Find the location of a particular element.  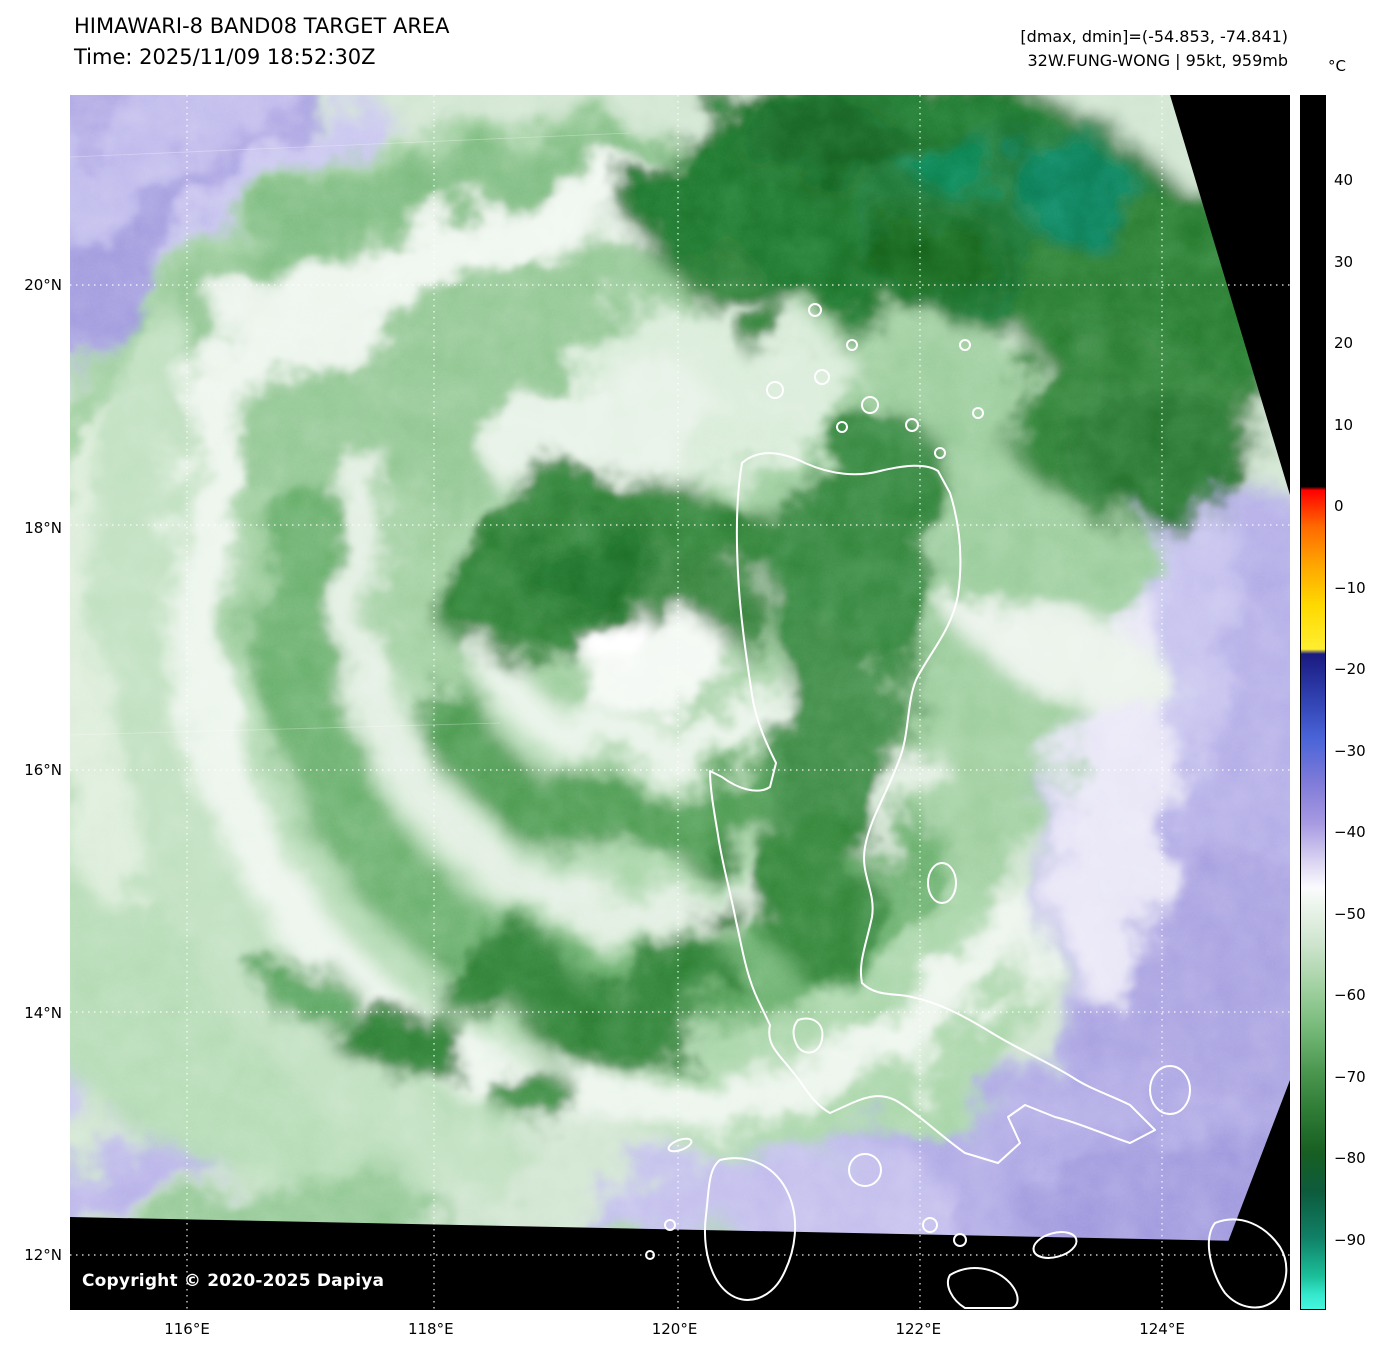

colorbar-tick-label: 30 is located at coordinates (1344, 261).